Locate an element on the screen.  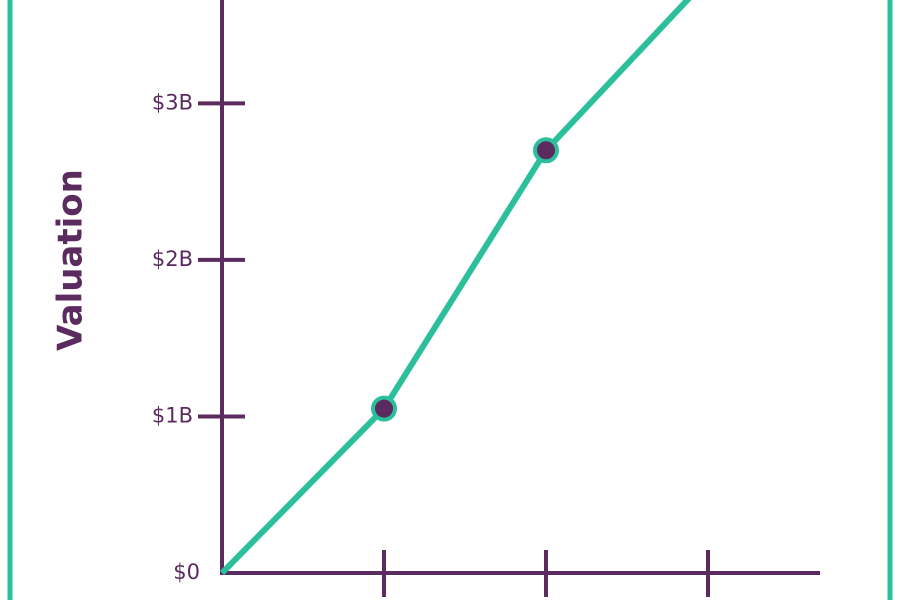
y-axis-label: Valuation is located at coordinates (71, 260).